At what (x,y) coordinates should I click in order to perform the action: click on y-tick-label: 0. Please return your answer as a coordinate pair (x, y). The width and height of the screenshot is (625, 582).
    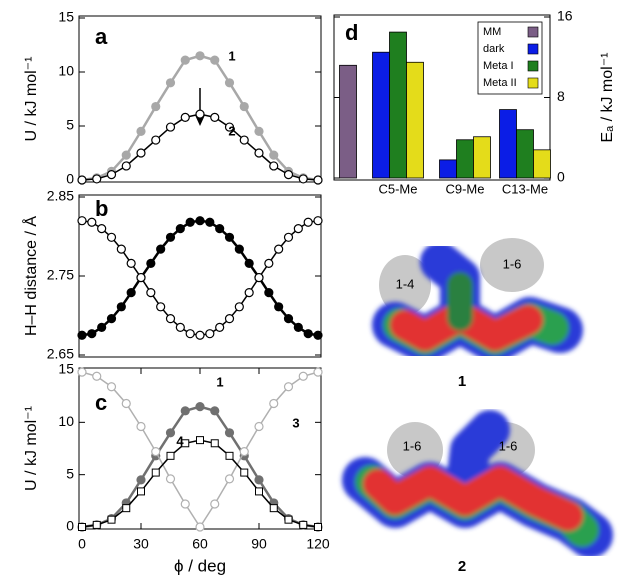
    Looking at the image, I should click on (70, 526).